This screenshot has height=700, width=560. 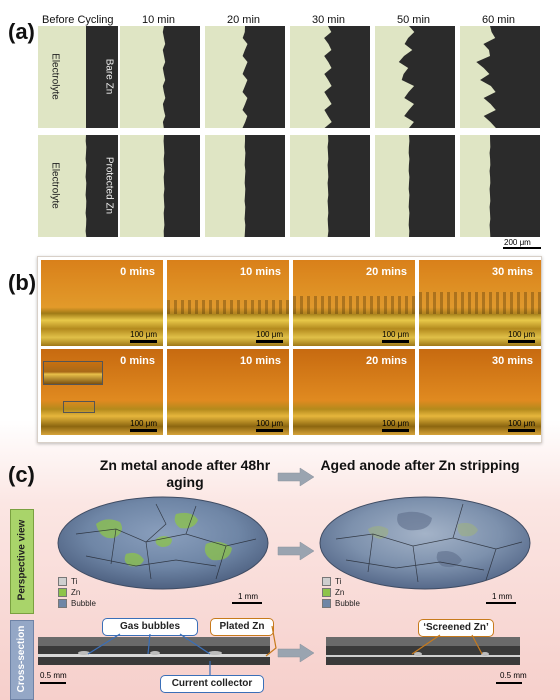 I want to click on right-cross-section, so click(x=423, y=651).